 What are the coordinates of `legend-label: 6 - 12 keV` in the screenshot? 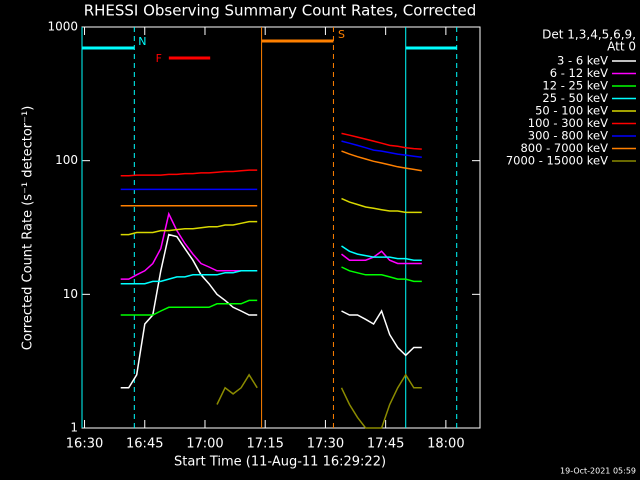 It's located at (579, 73).